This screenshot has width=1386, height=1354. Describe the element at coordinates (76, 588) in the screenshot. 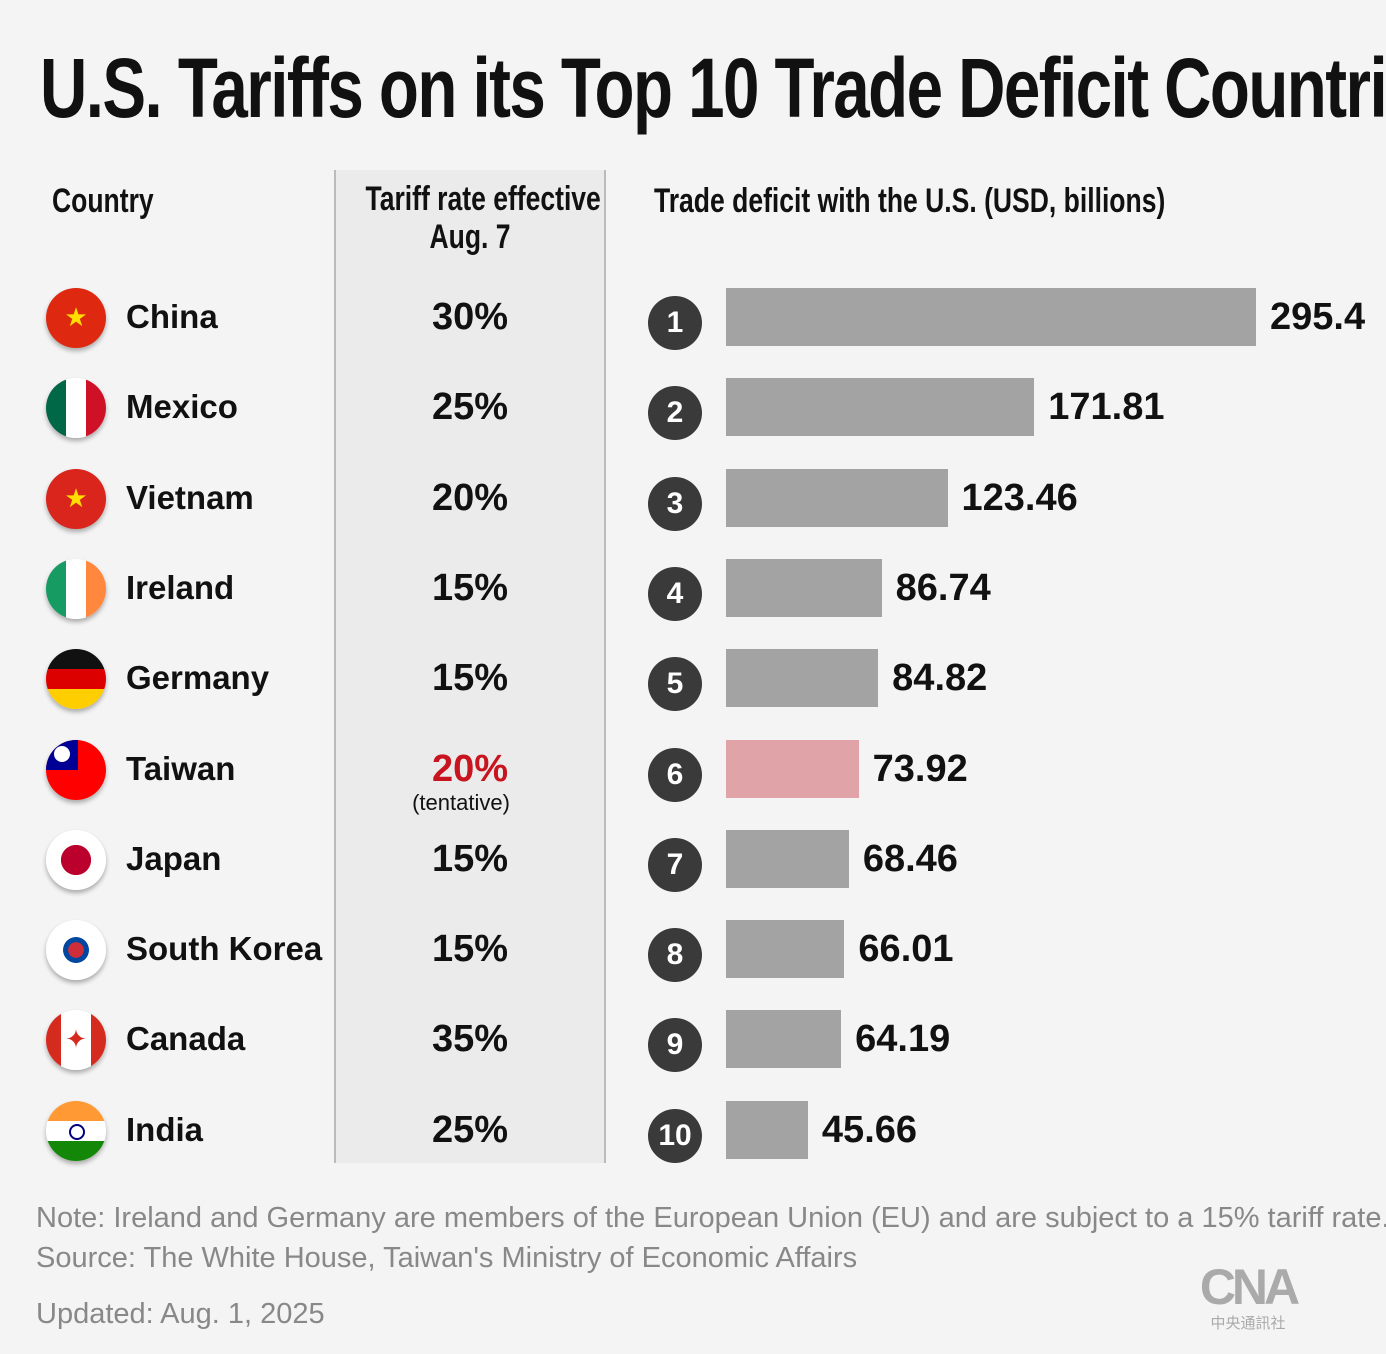

I see `ireland-flag-icon` at that location.